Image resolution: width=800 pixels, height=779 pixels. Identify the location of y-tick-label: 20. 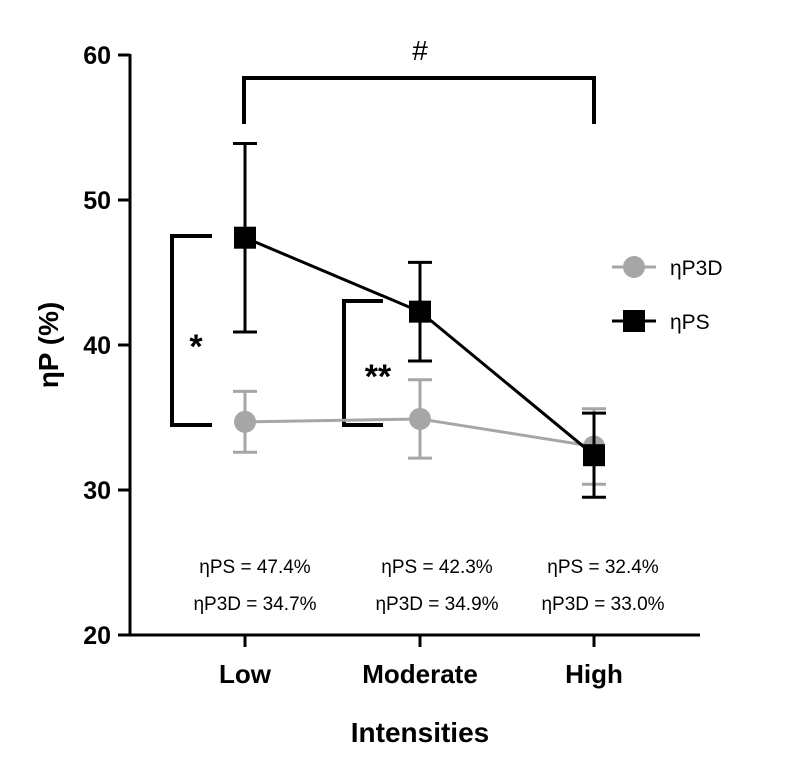
(97, 636).